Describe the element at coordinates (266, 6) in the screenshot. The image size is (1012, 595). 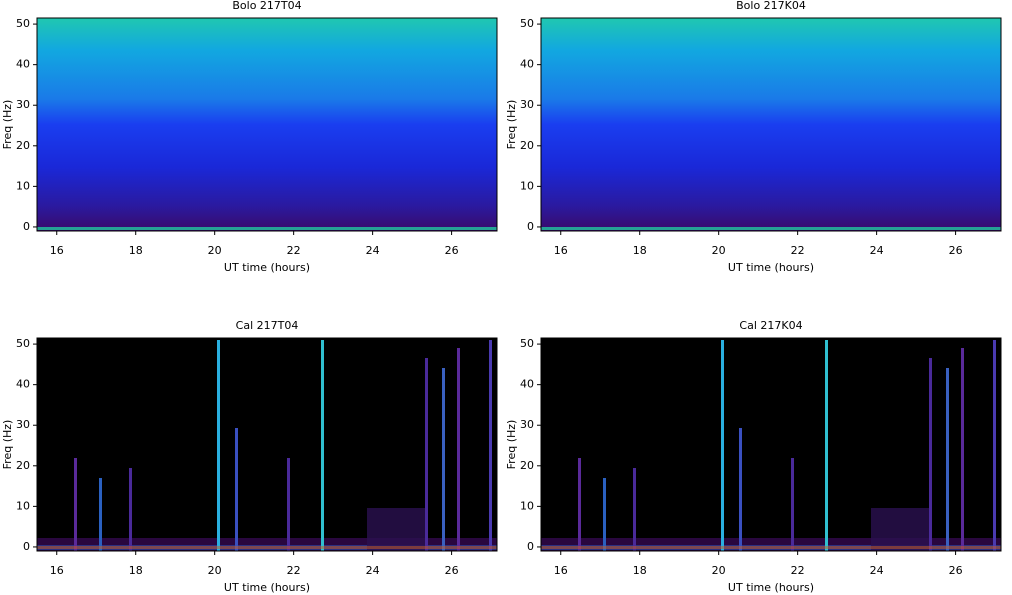
I see `panel-title: Bolo 217T04` at that location.